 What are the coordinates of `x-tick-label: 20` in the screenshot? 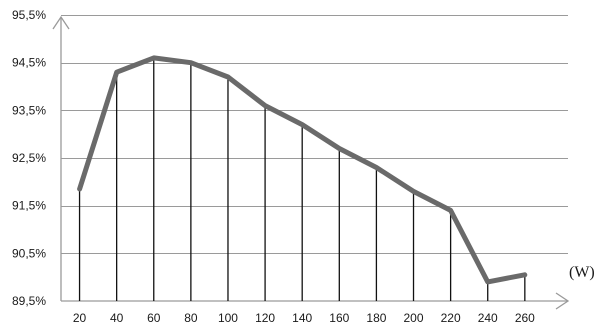 It's located at (80, 318).